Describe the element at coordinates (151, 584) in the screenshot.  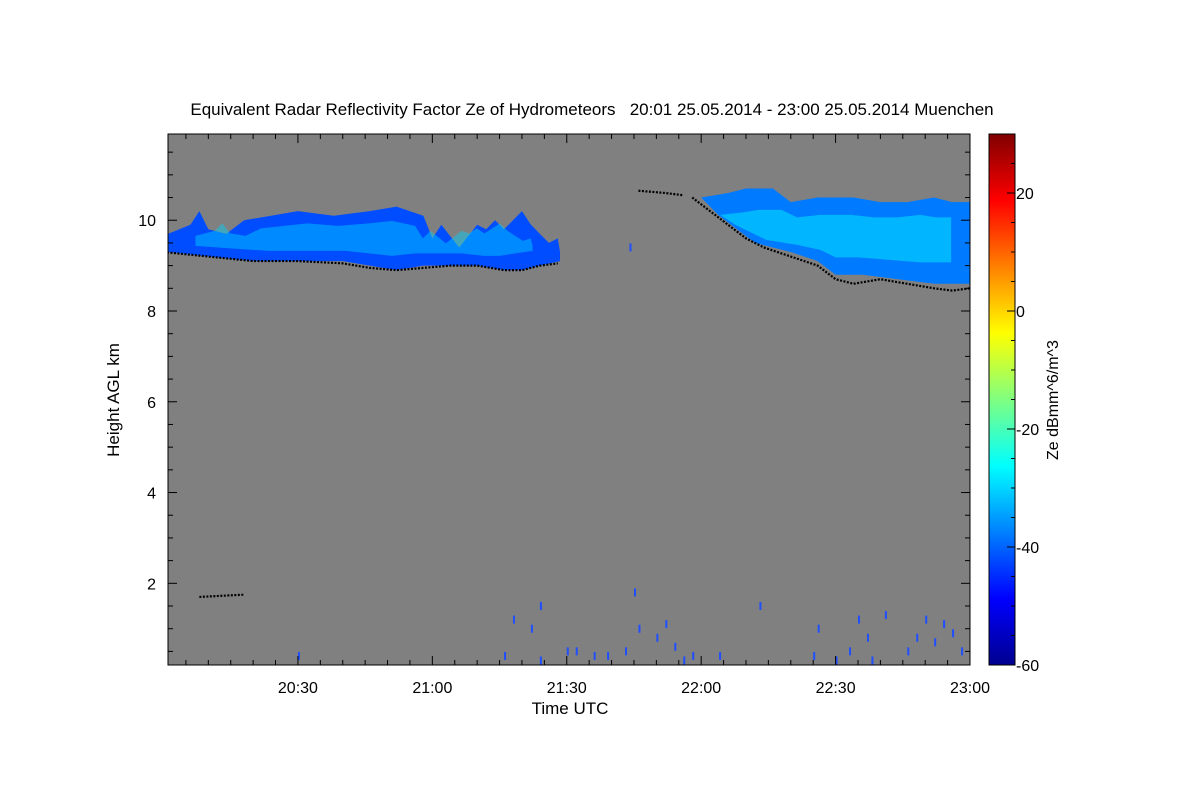
I see `y-tick-label: 2` at that location.